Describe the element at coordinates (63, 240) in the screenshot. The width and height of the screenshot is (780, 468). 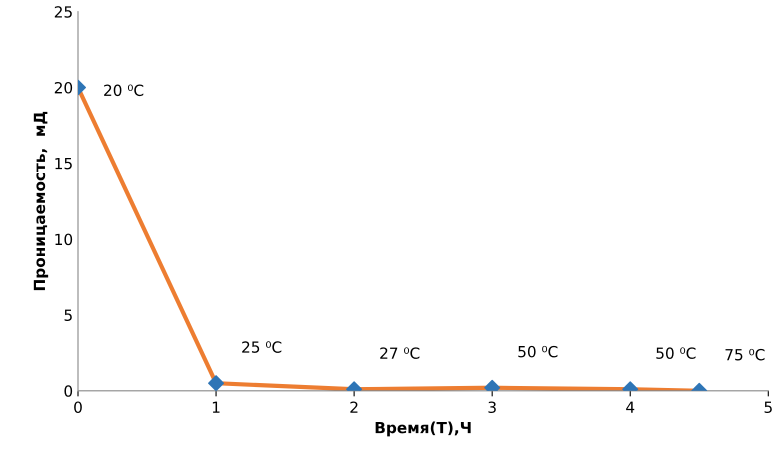
I see `y-tick-label: 10` at that location.